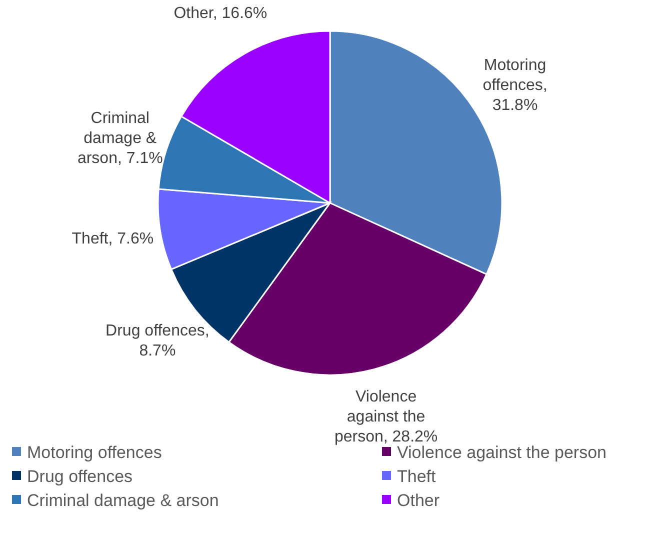  Describe the element at coordinates (418, 500) in the screenshot. I see `legend-label: Other` at that location.